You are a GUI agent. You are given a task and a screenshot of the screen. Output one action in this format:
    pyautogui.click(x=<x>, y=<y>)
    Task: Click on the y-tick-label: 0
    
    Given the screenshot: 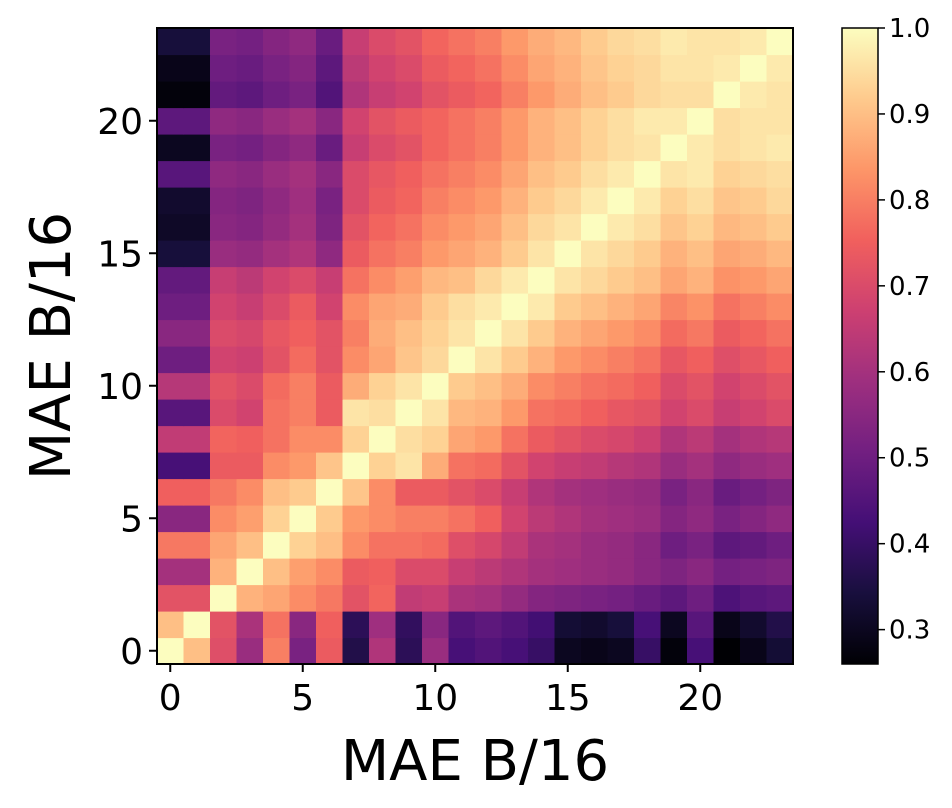 What is the action you would take?
    pyautogui.click(x=131, y=652)
    